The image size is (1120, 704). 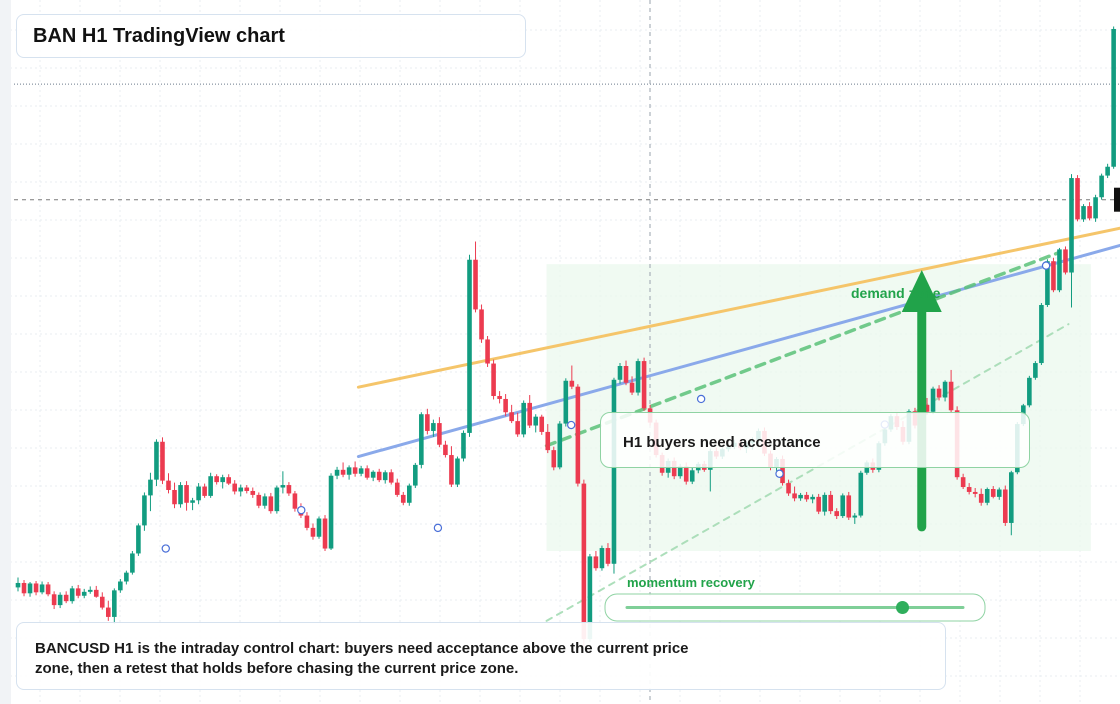 I want to click on acceptance-callout: H1 buyers need acceptance, so click(x=815, y=440).